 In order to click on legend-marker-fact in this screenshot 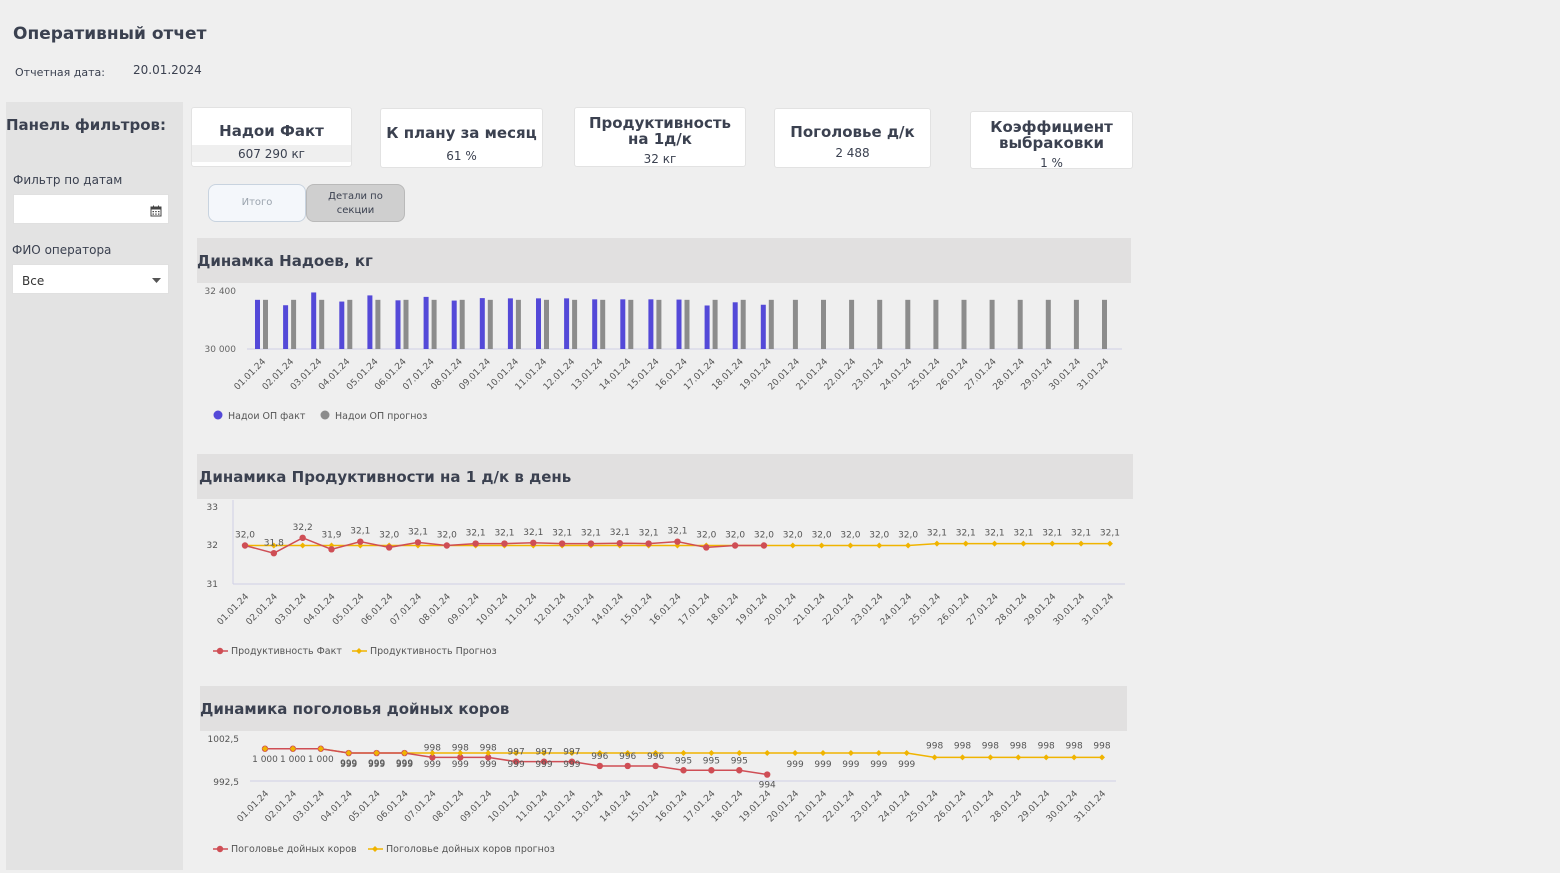, I will do `click(220, 849)`.